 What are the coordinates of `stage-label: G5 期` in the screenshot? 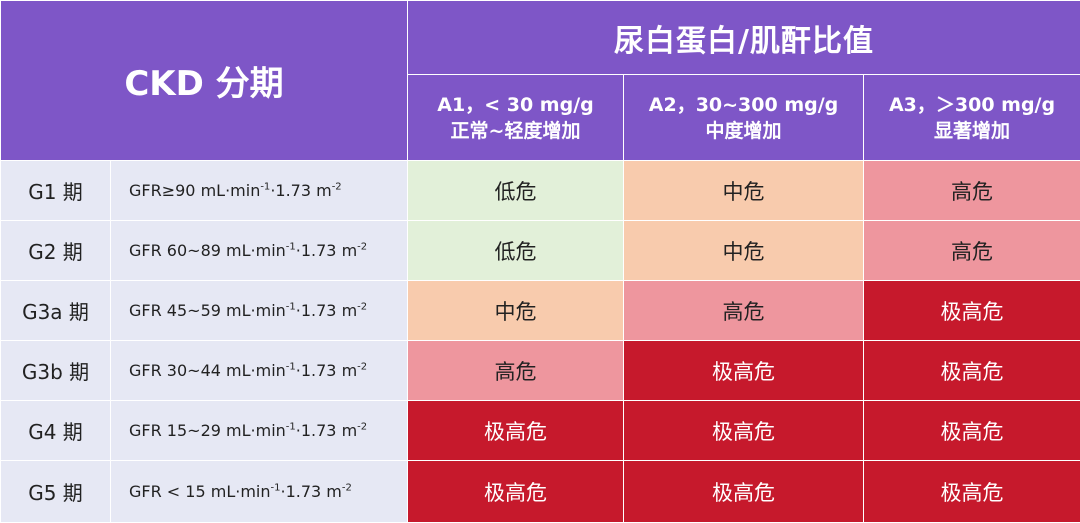 It's located at (56, 492).